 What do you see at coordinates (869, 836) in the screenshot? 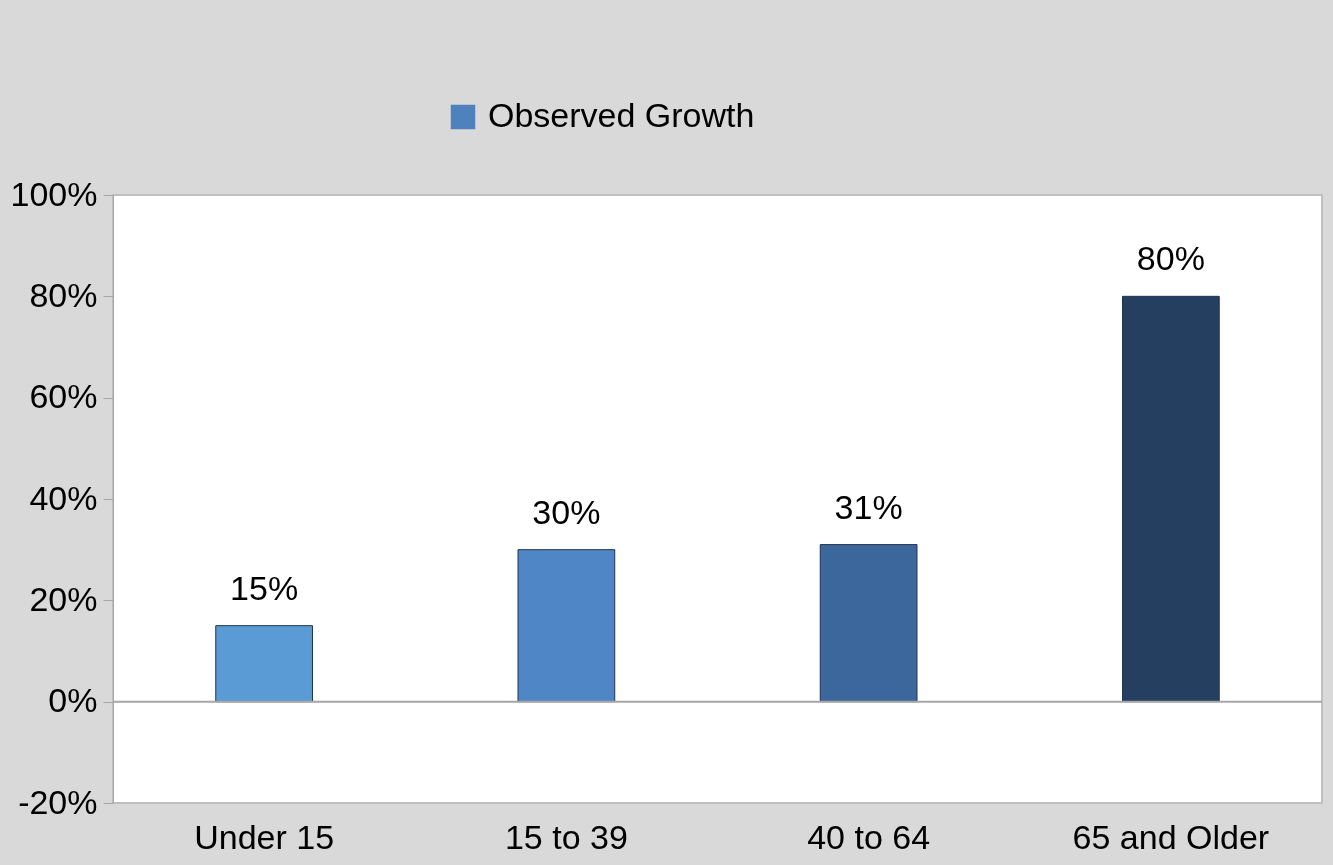
I see `x-tick-label: 40 to 64` at bounding box center [869, 836].